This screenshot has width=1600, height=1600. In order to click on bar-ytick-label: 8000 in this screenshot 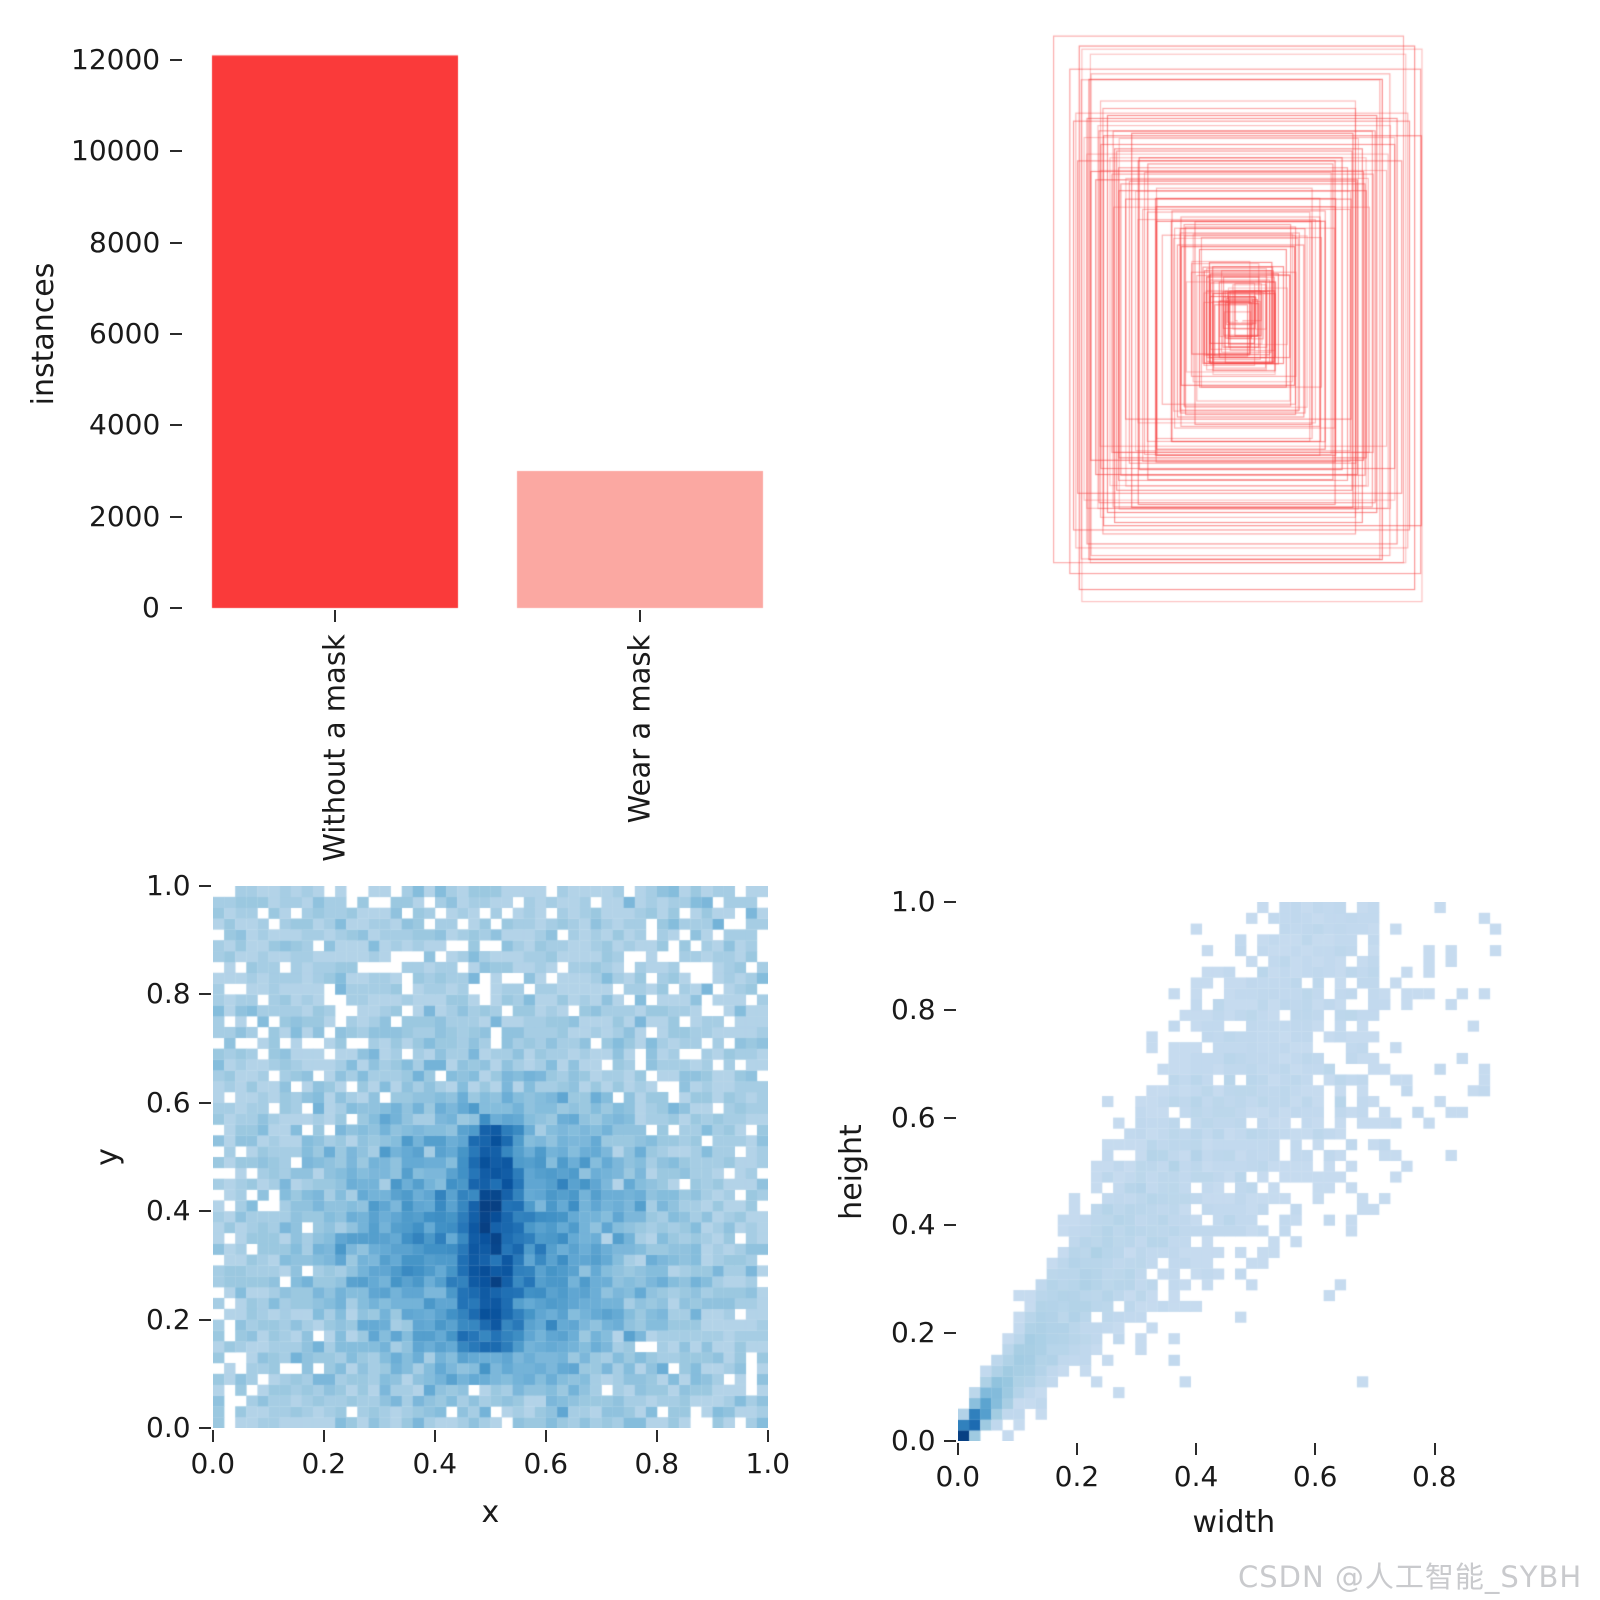, I will do `click(125, 242)`.